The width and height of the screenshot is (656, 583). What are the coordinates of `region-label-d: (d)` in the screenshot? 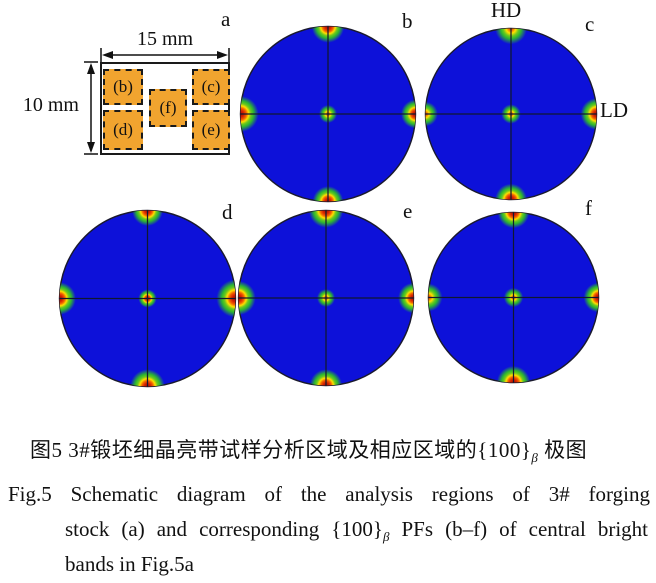 It's located at (123, 129).